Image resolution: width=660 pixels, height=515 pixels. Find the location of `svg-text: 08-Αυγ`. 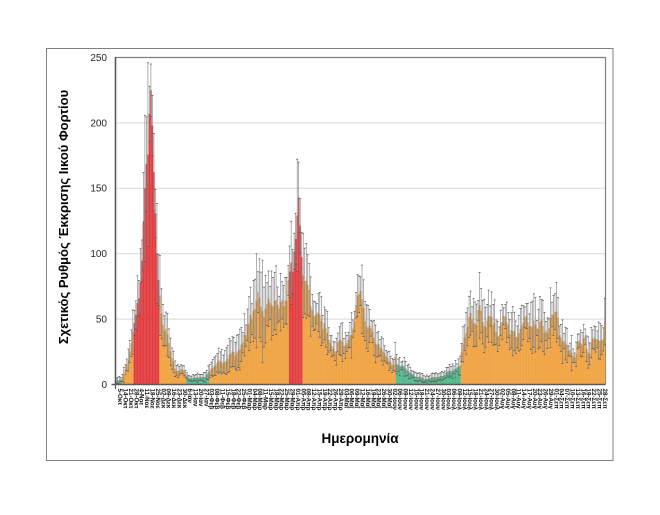

svg-text: 08-Αυγ is located at coordinates (512, 399).